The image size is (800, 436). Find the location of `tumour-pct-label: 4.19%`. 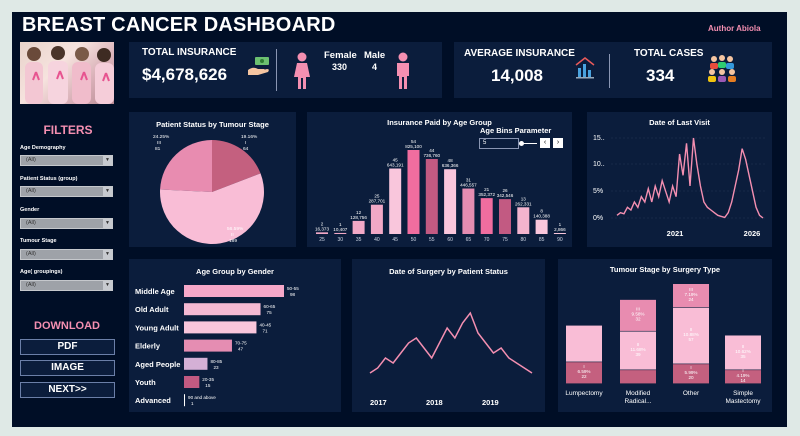

tumour-pct-label: 4.19% is located at coordinates (742, 375).